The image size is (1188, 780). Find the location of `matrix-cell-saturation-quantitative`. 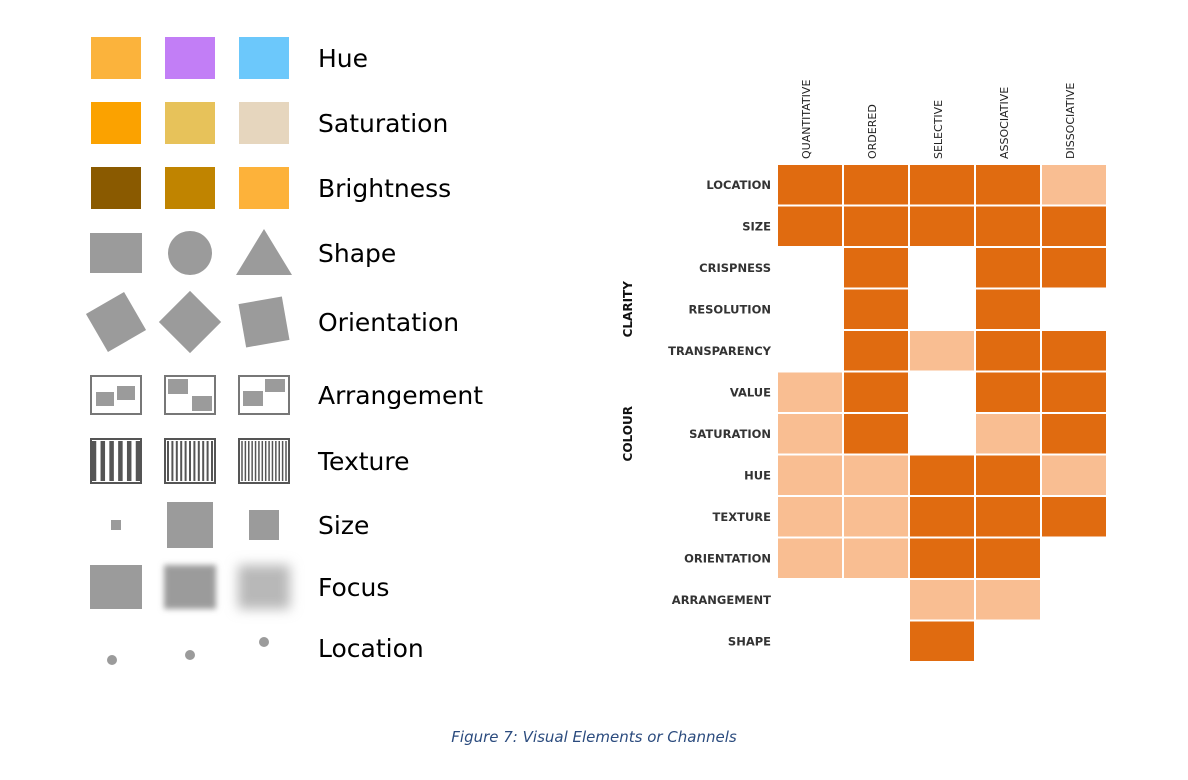

matrix-cell-saturation-quantitative is located at coordinates (810, 434).